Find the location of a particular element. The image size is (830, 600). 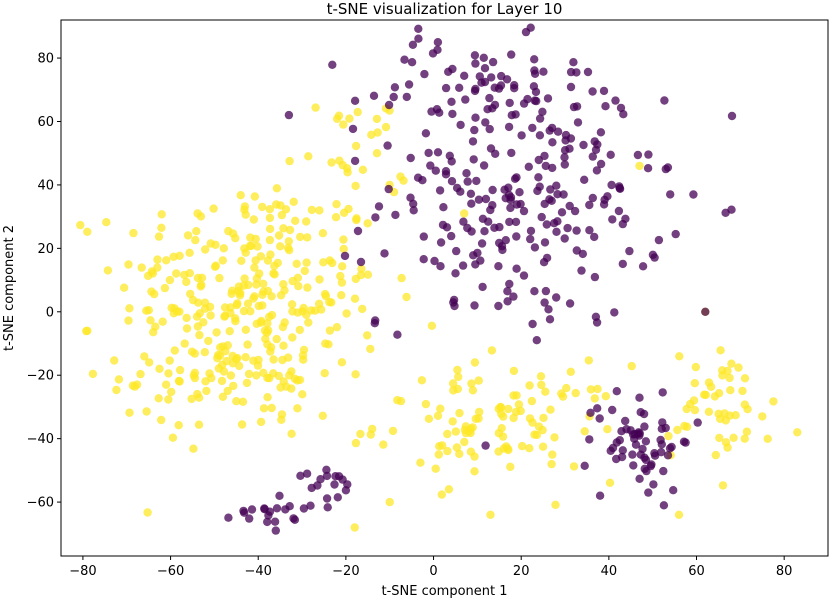

x-tick-label: 80 is located at coordinates (784, 571).